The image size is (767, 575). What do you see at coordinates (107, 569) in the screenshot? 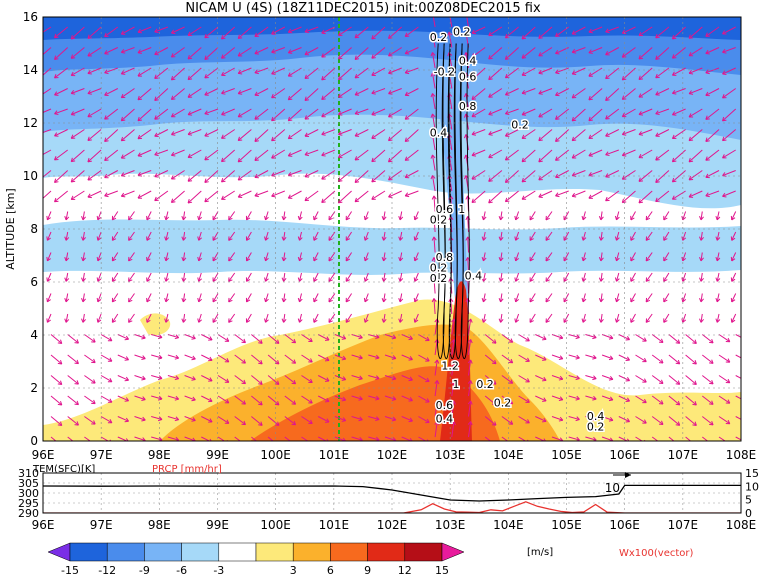
I see `colorbar-tick-label: -12` at bounding box center [107, 569].